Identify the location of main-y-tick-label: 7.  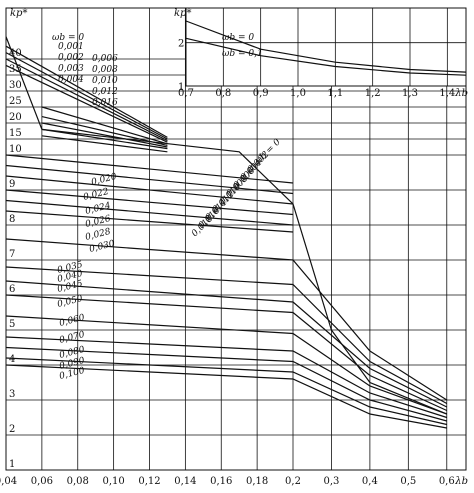
(12, 254).